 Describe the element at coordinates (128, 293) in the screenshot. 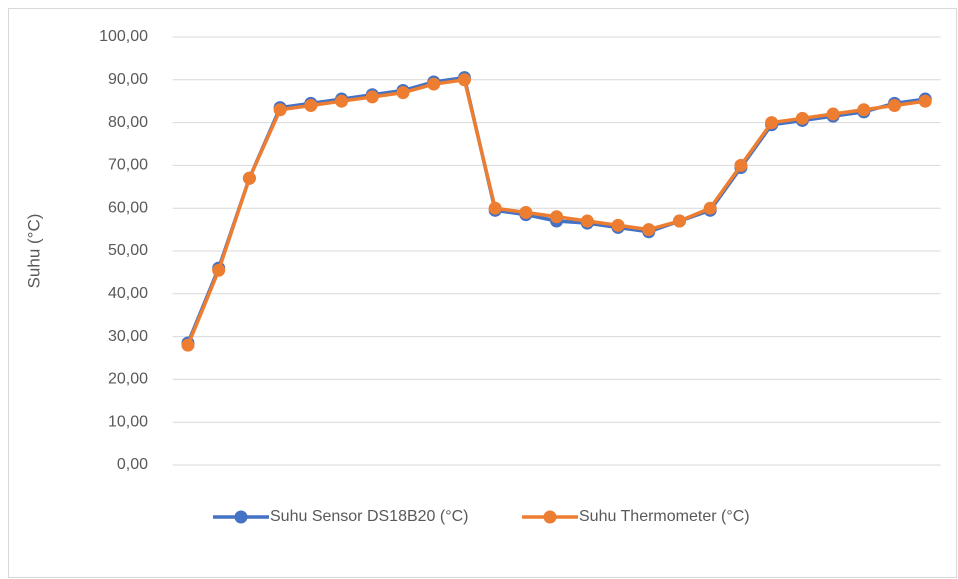

I see `y-tick-label: 40,00` at that location.